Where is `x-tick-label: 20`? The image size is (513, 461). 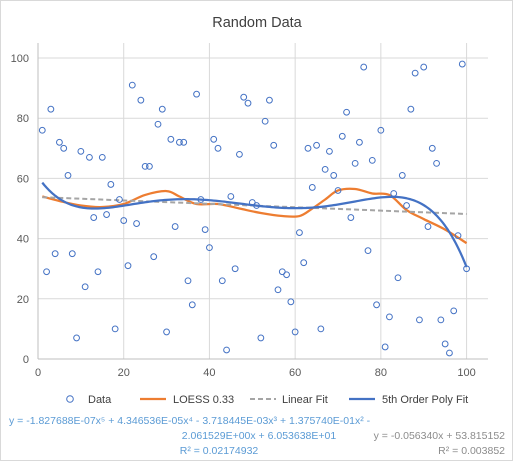 x-tick-label: 20 is located at coordinates (124, 373).